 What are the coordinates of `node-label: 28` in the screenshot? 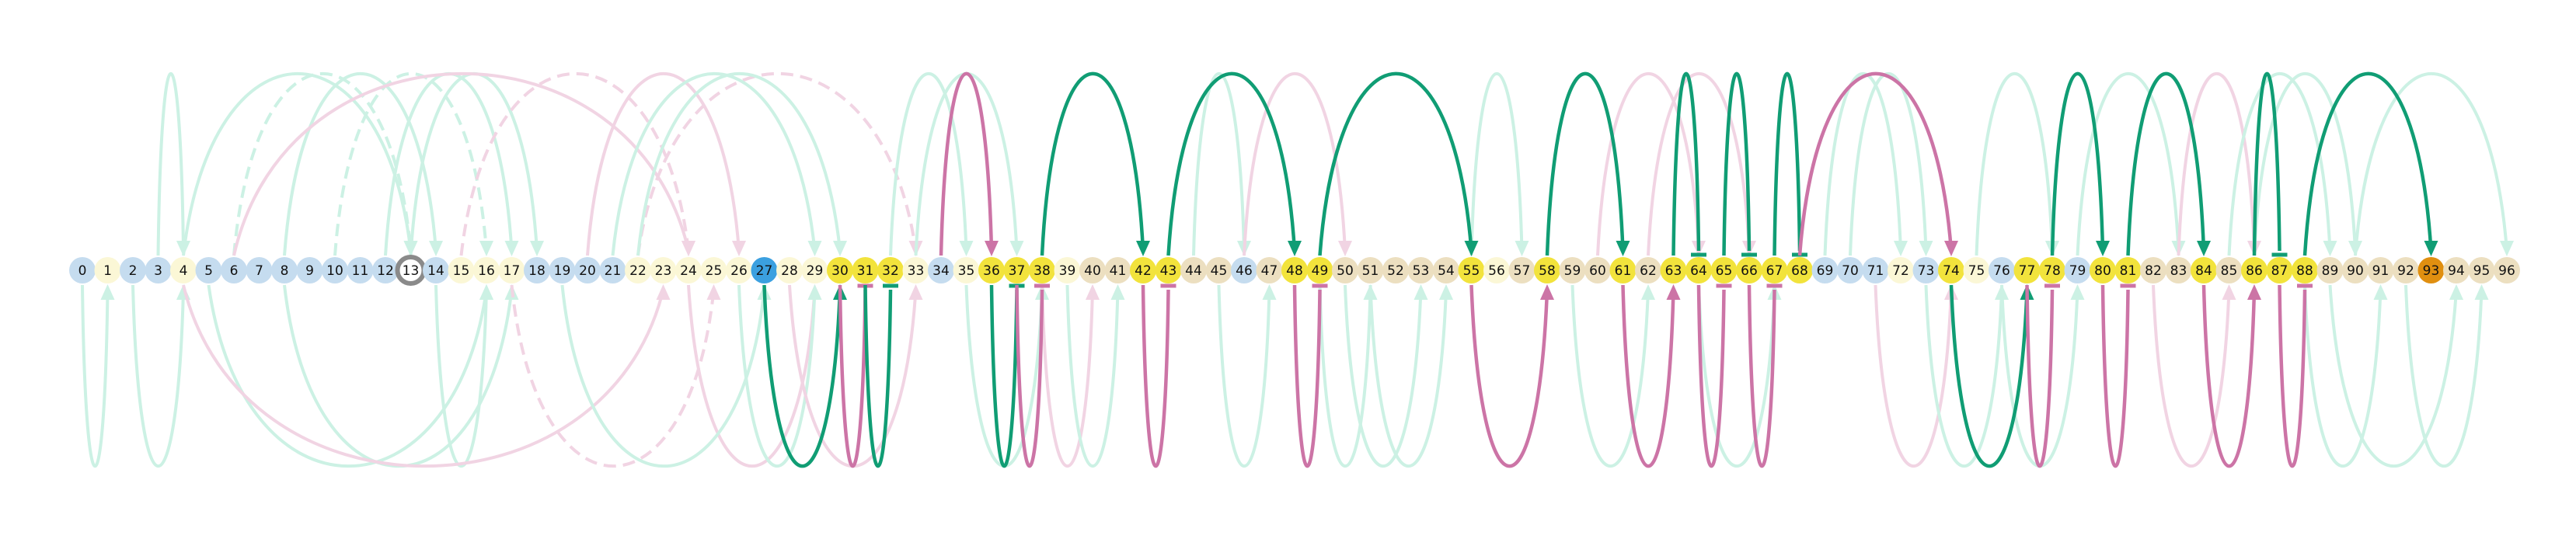 It's located at (789, 271).